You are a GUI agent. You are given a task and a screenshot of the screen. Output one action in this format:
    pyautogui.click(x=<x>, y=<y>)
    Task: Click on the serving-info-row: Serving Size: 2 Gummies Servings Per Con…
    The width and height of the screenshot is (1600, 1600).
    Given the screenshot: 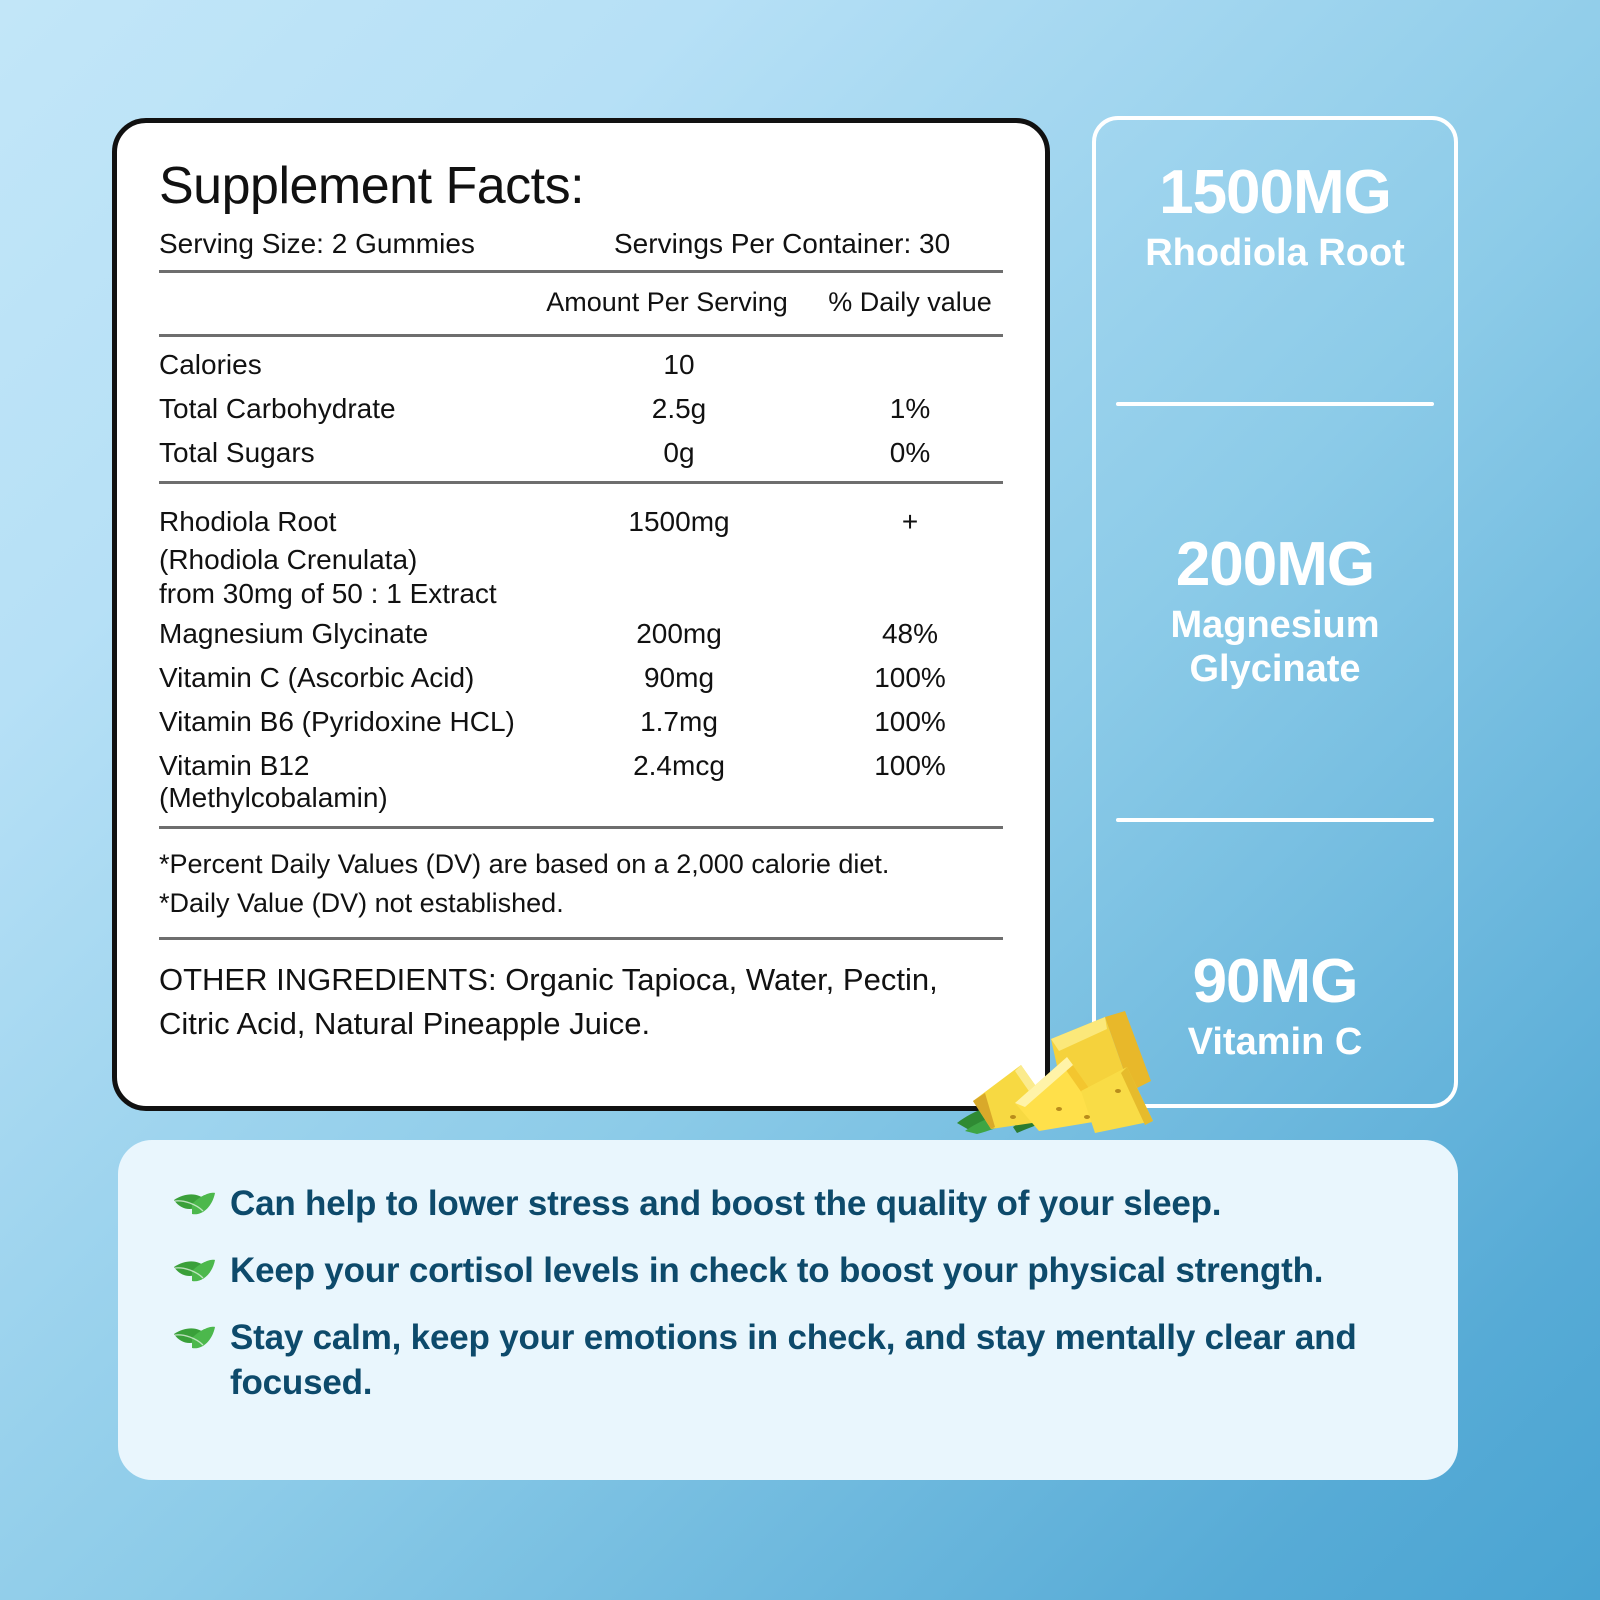 What is the action you would take?
    pyautogui.click(x=581, y=244)
    